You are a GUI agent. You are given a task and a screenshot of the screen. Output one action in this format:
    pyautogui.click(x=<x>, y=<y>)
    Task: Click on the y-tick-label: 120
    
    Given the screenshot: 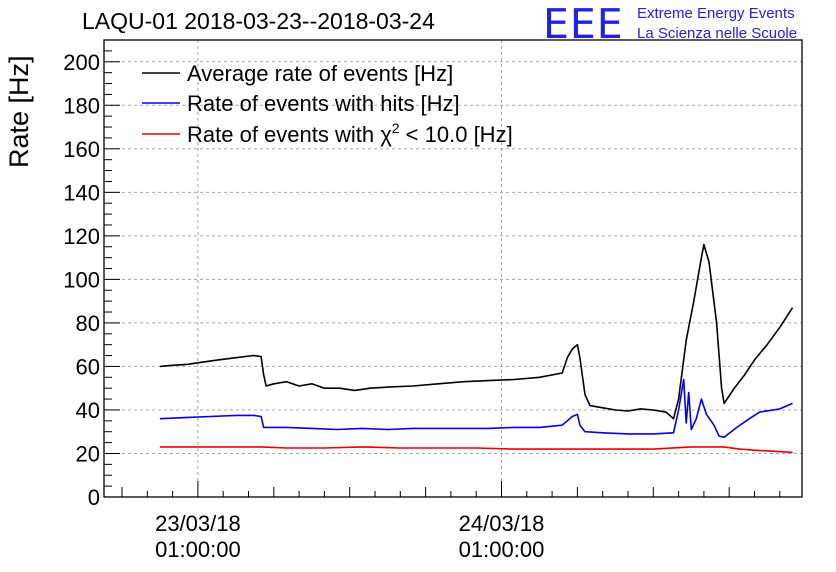 What is the action you would take?
    pyautogui.click(x=81, y=236)
    